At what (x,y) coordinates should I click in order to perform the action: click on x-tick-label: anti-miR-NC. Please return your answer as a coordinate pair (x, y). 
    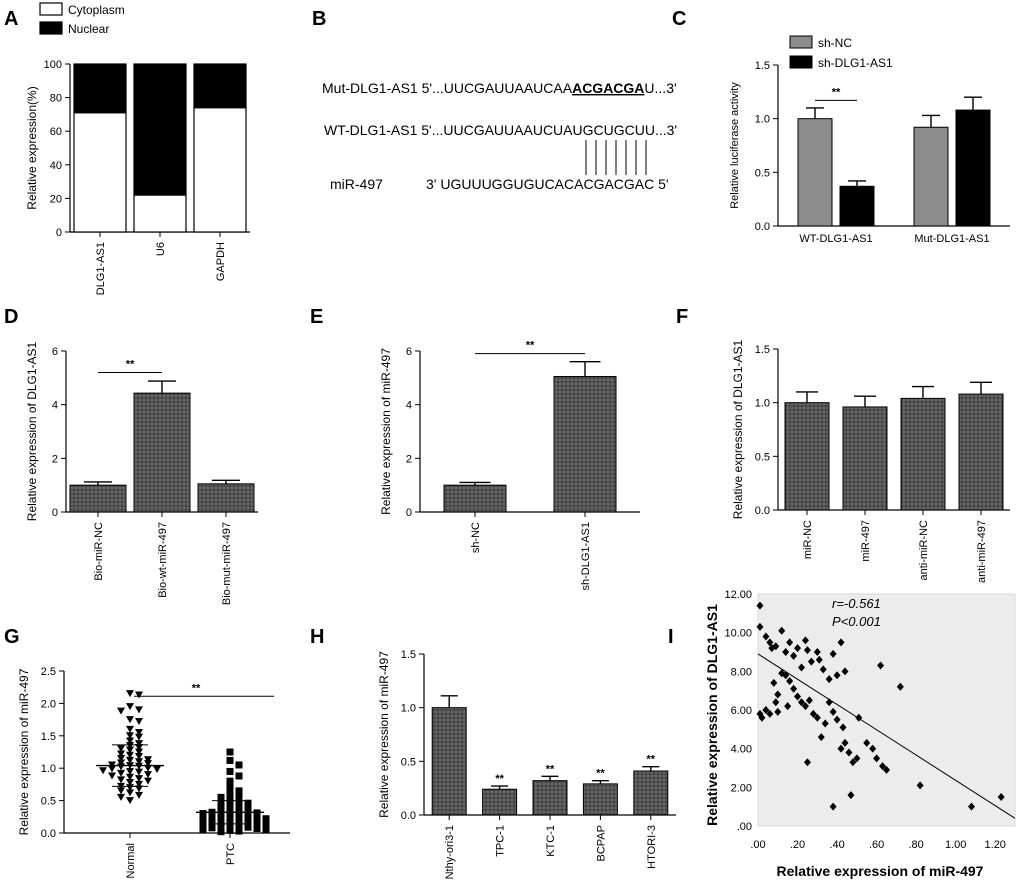
    Looking at the image, I should click on (924, 550).